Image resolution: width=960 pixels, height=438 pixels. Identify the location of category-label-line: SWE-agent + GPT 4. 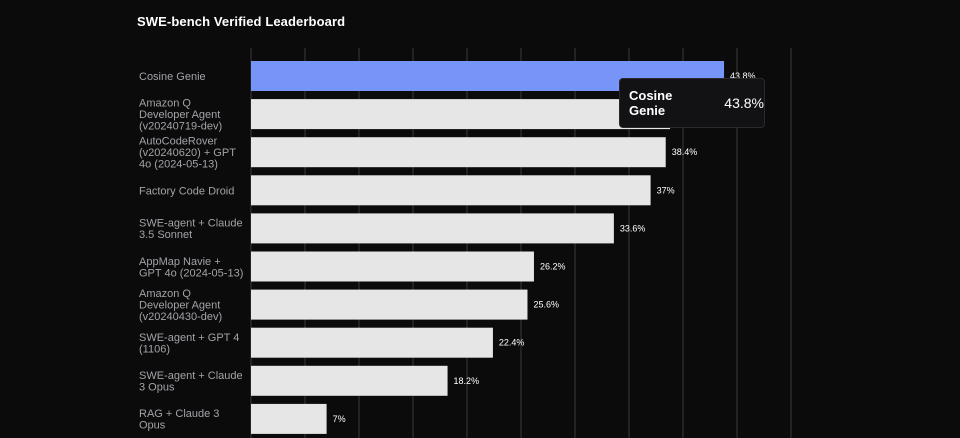
(189, 338).